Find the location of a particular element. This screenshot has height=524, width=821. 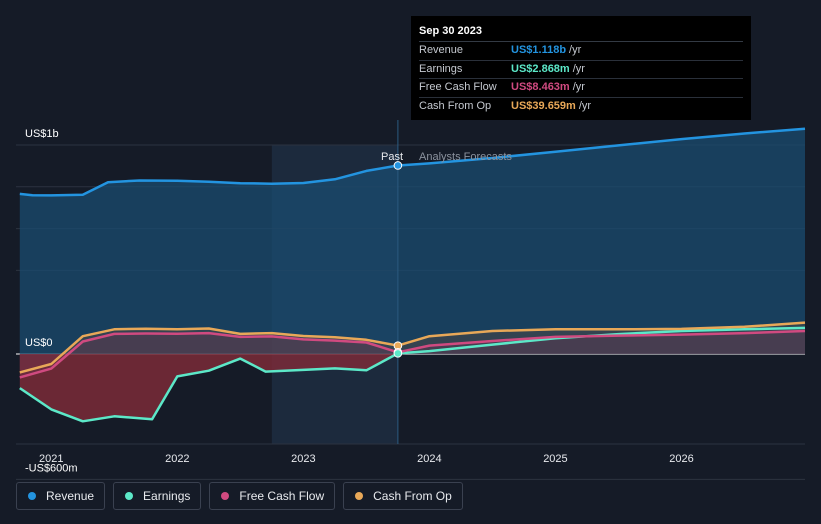

x-tick-label: 2024 is located at coordinates (429, 459).